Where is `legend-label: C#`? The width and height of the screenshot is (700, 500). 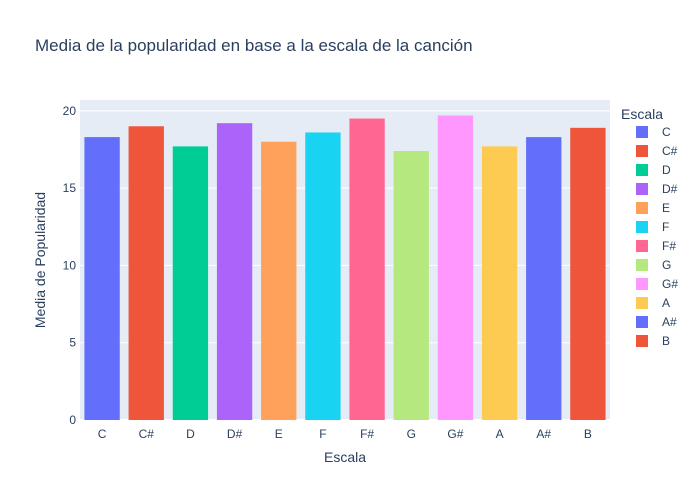 legend-label: C# is located at coordinates (670, 151).